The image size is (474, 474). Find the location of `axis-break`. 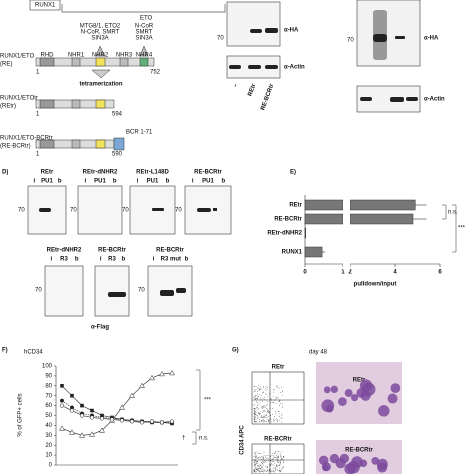

axis-break is located at coordinates (346, 232).